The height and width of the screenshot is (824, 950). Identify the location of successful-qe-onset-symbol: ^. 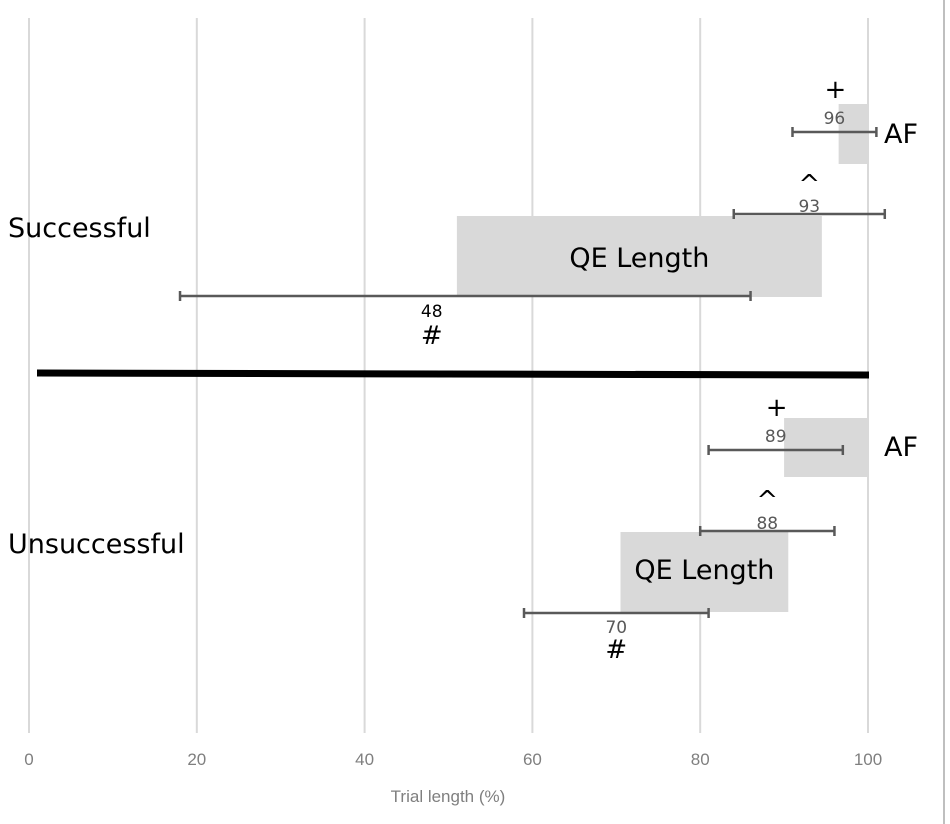
(809, 185).